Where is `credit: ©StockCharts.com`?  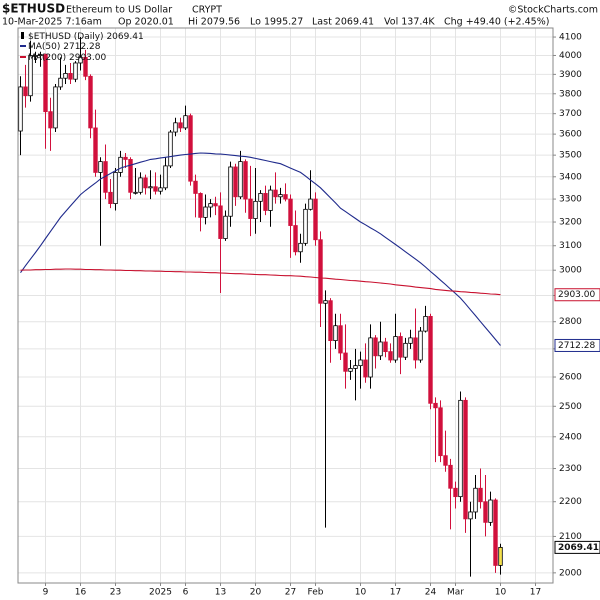
credit: ©StockCharts.com is located at coordinates (553, 10).